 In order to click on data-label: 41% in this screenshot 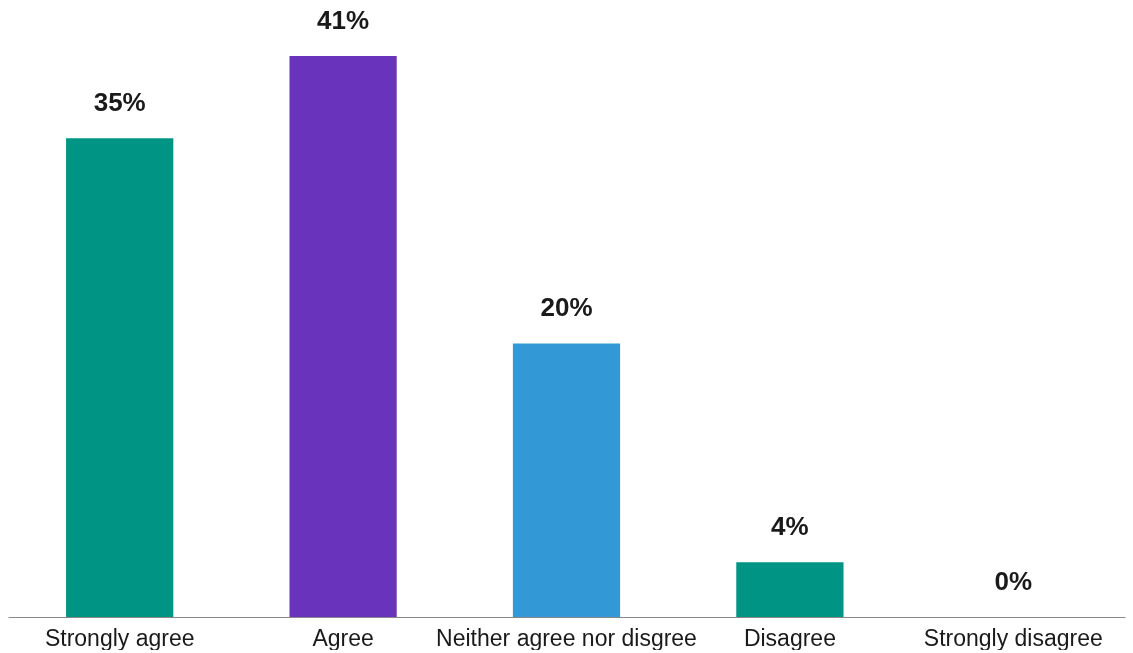, I will do `click(343, 20)`.